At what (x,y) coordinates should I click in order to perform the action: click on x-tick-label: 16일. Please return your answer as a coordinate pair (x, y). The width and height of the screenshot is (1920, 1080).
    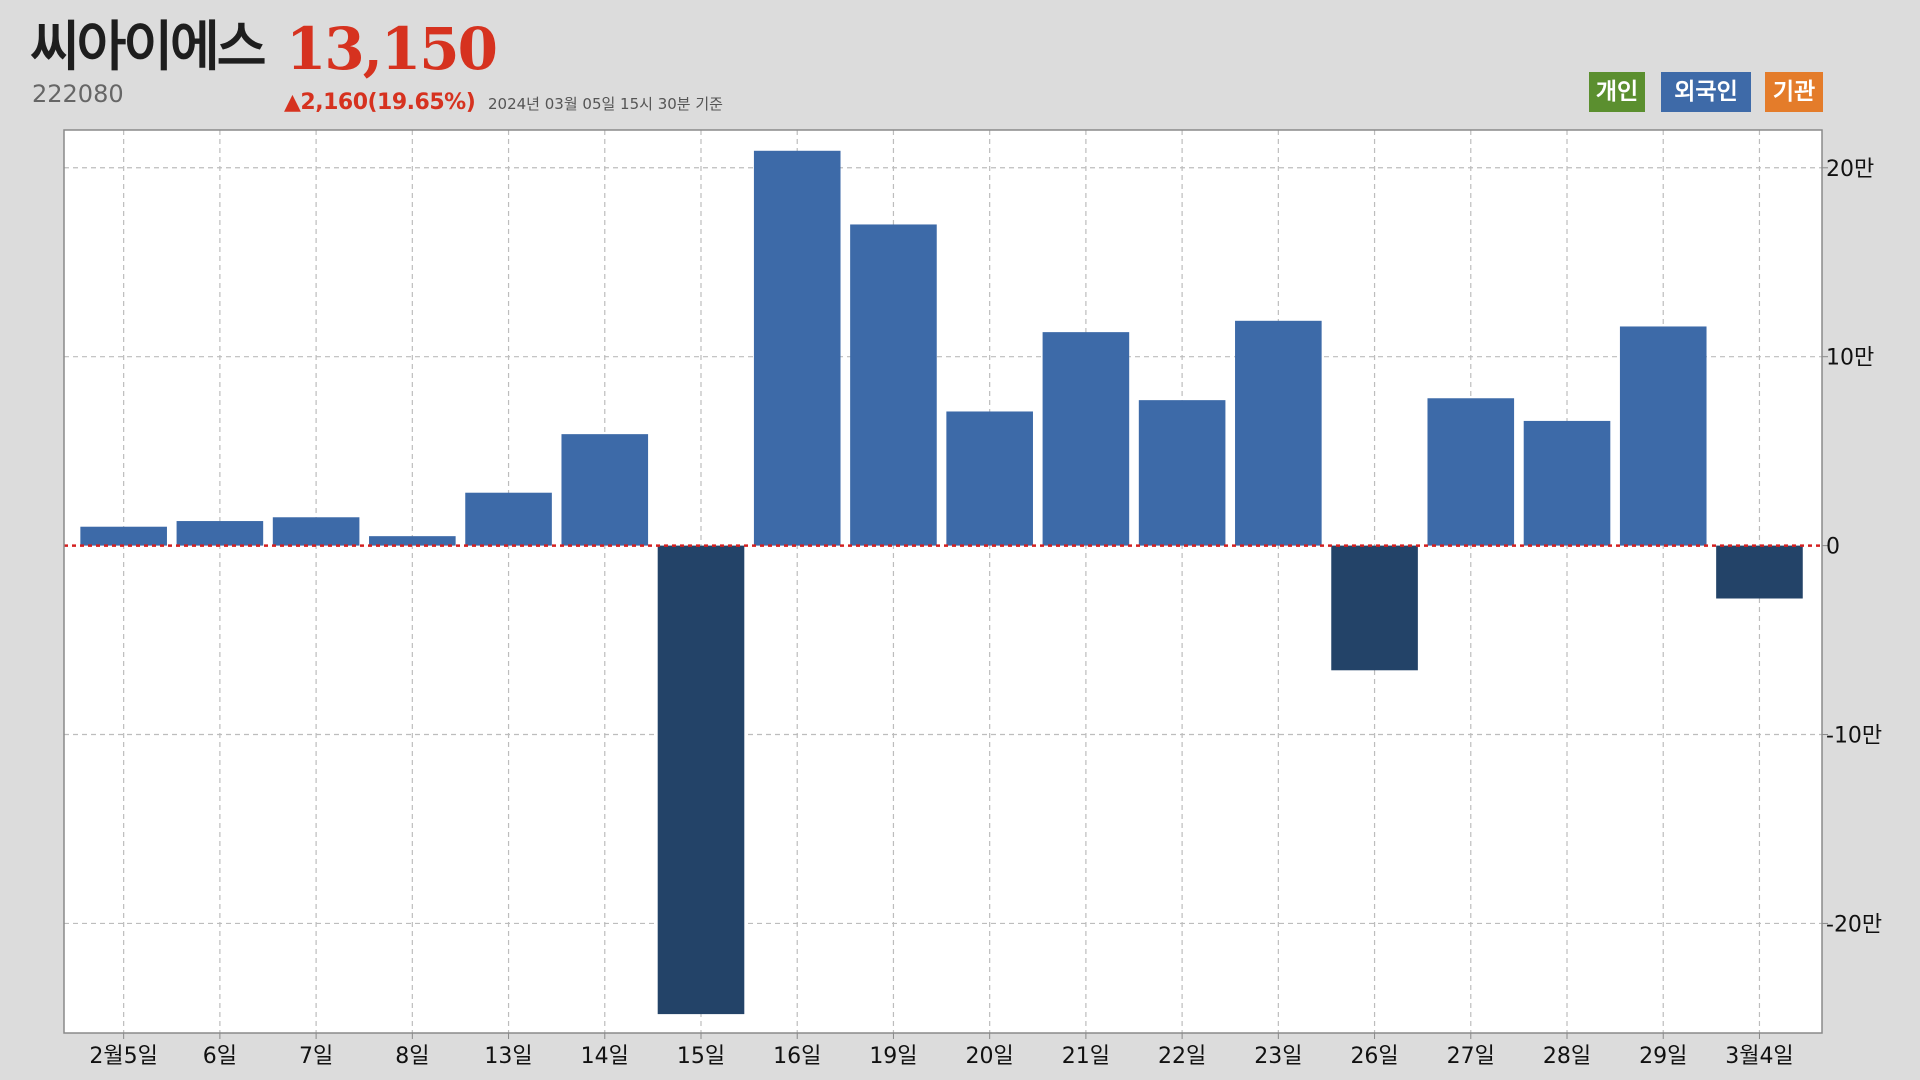
    Looking at the image, I should click on (797, 1056).